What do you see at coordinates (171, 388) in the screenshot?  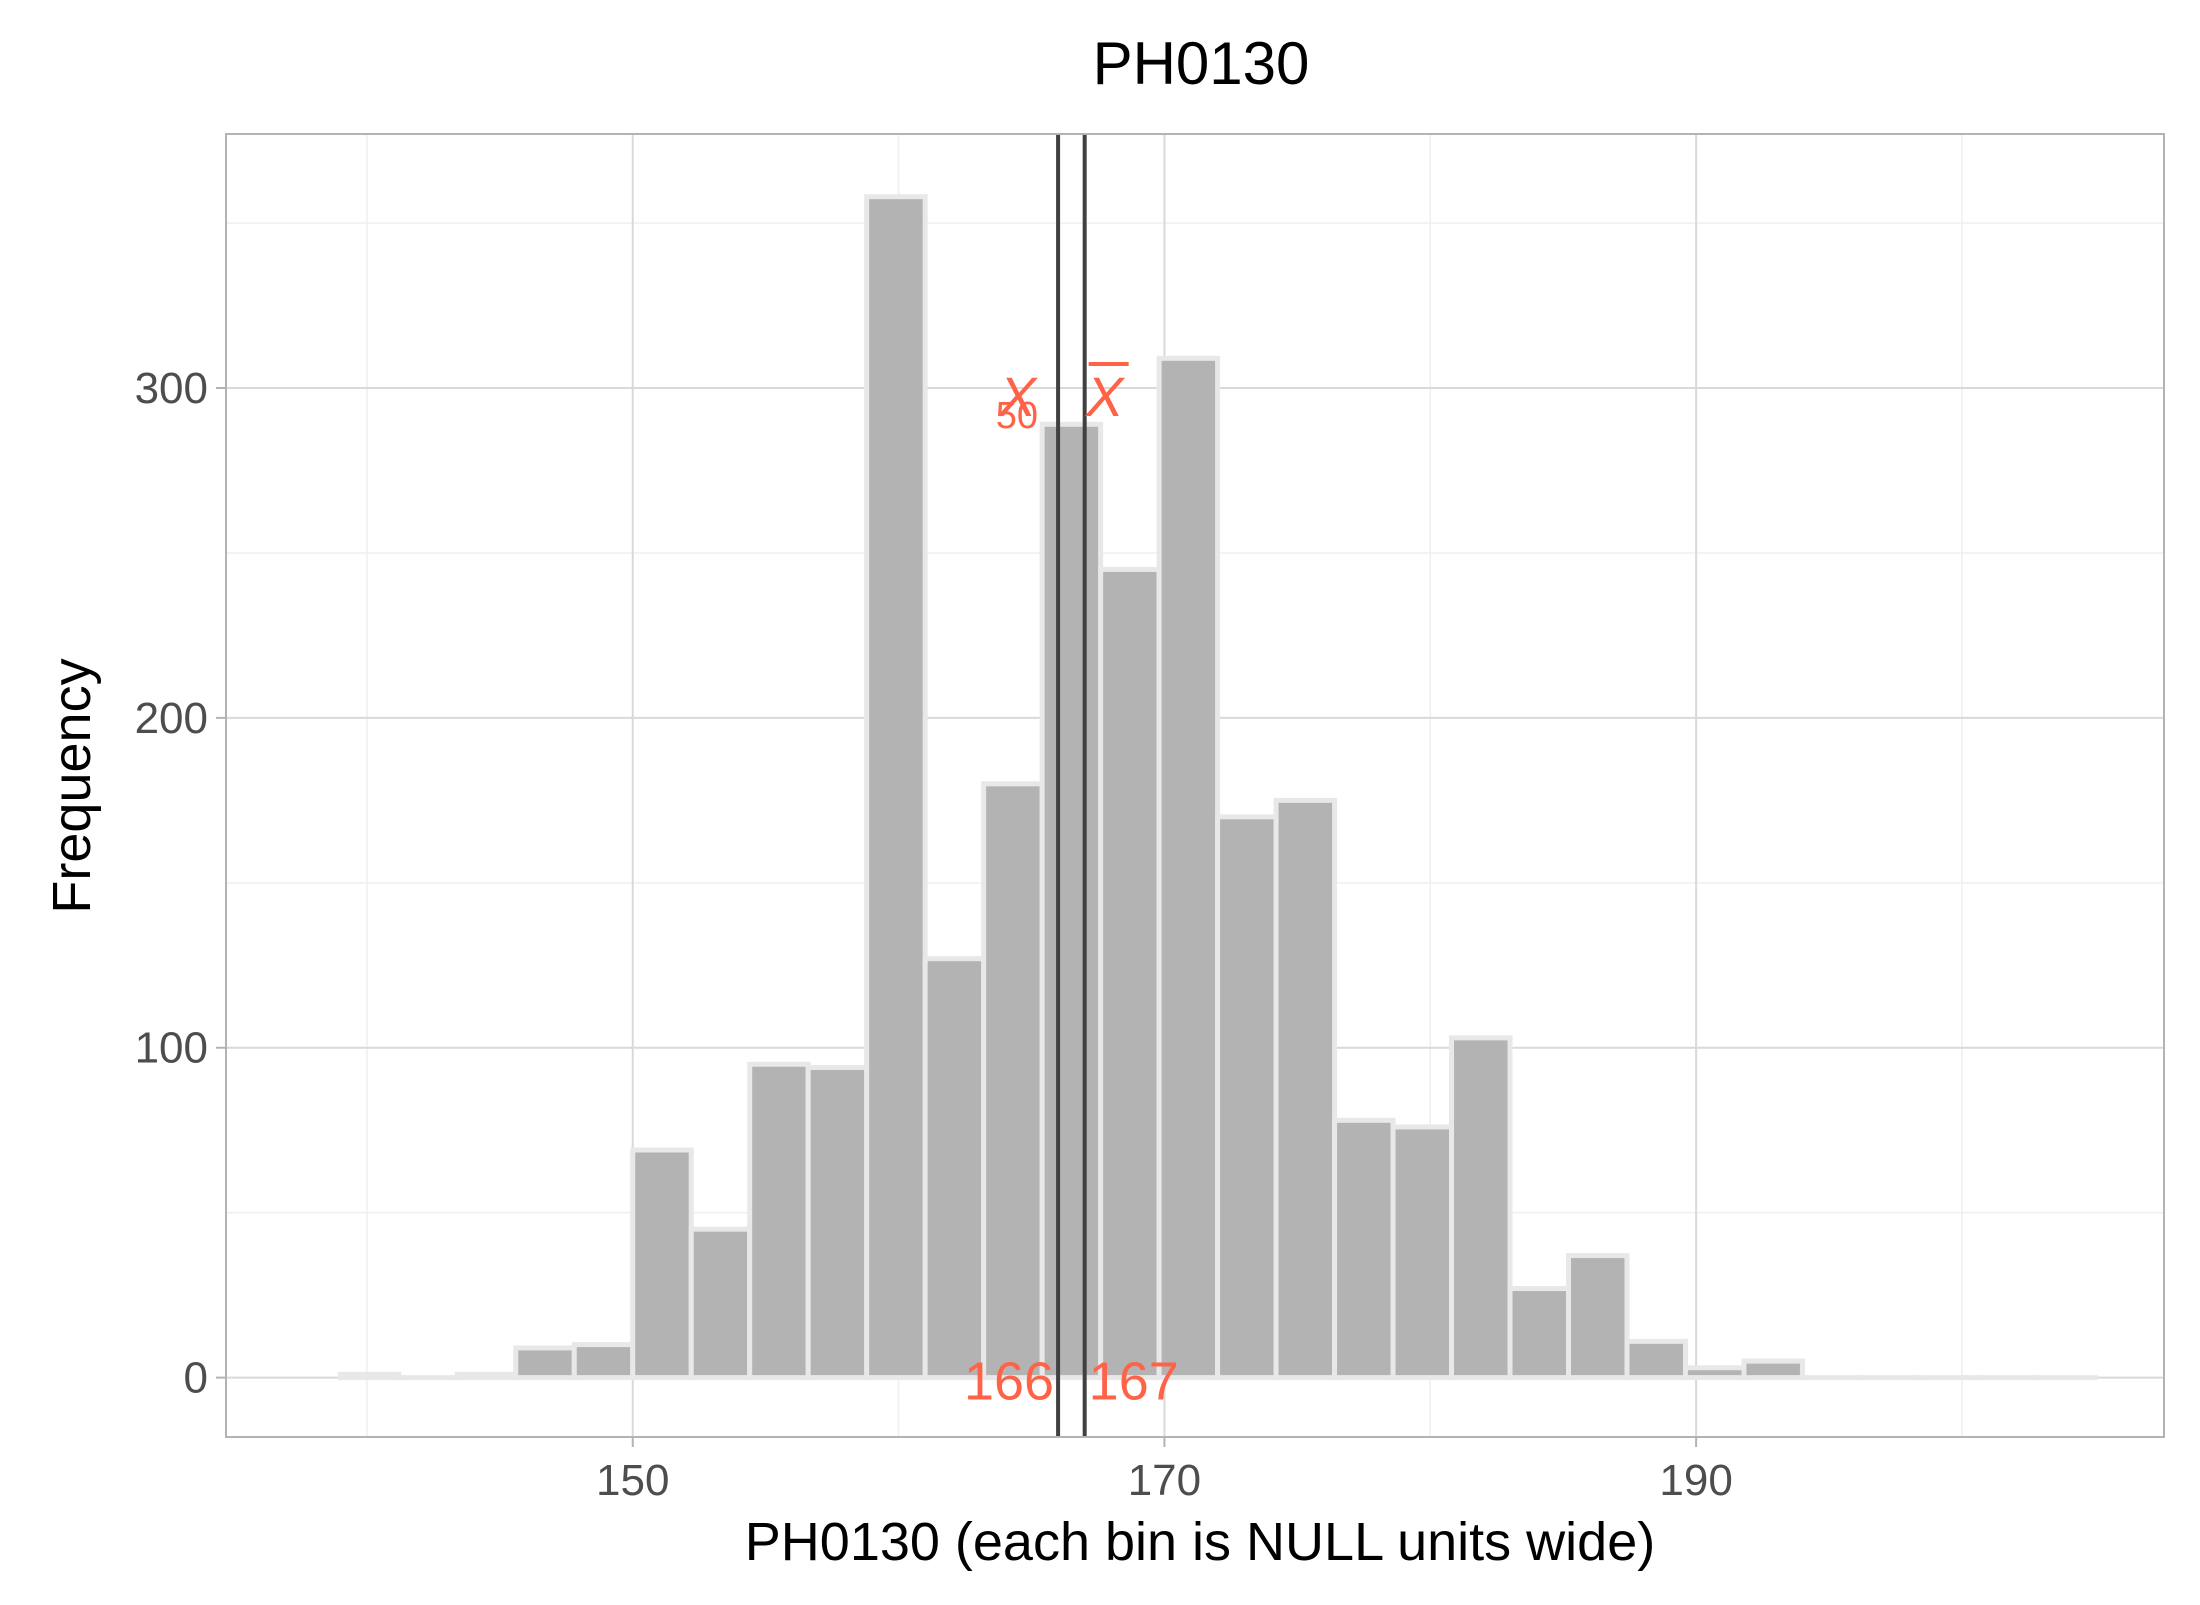 I see `y-tick-label: 300` at bounding box center [171, 388].